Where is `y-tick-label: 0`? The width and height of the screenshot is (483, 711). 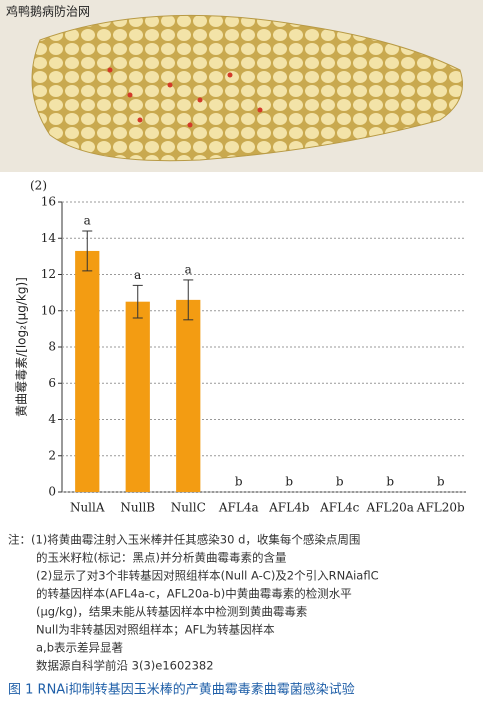
y-tick-label: 0 is located at coordinates (52, 492).